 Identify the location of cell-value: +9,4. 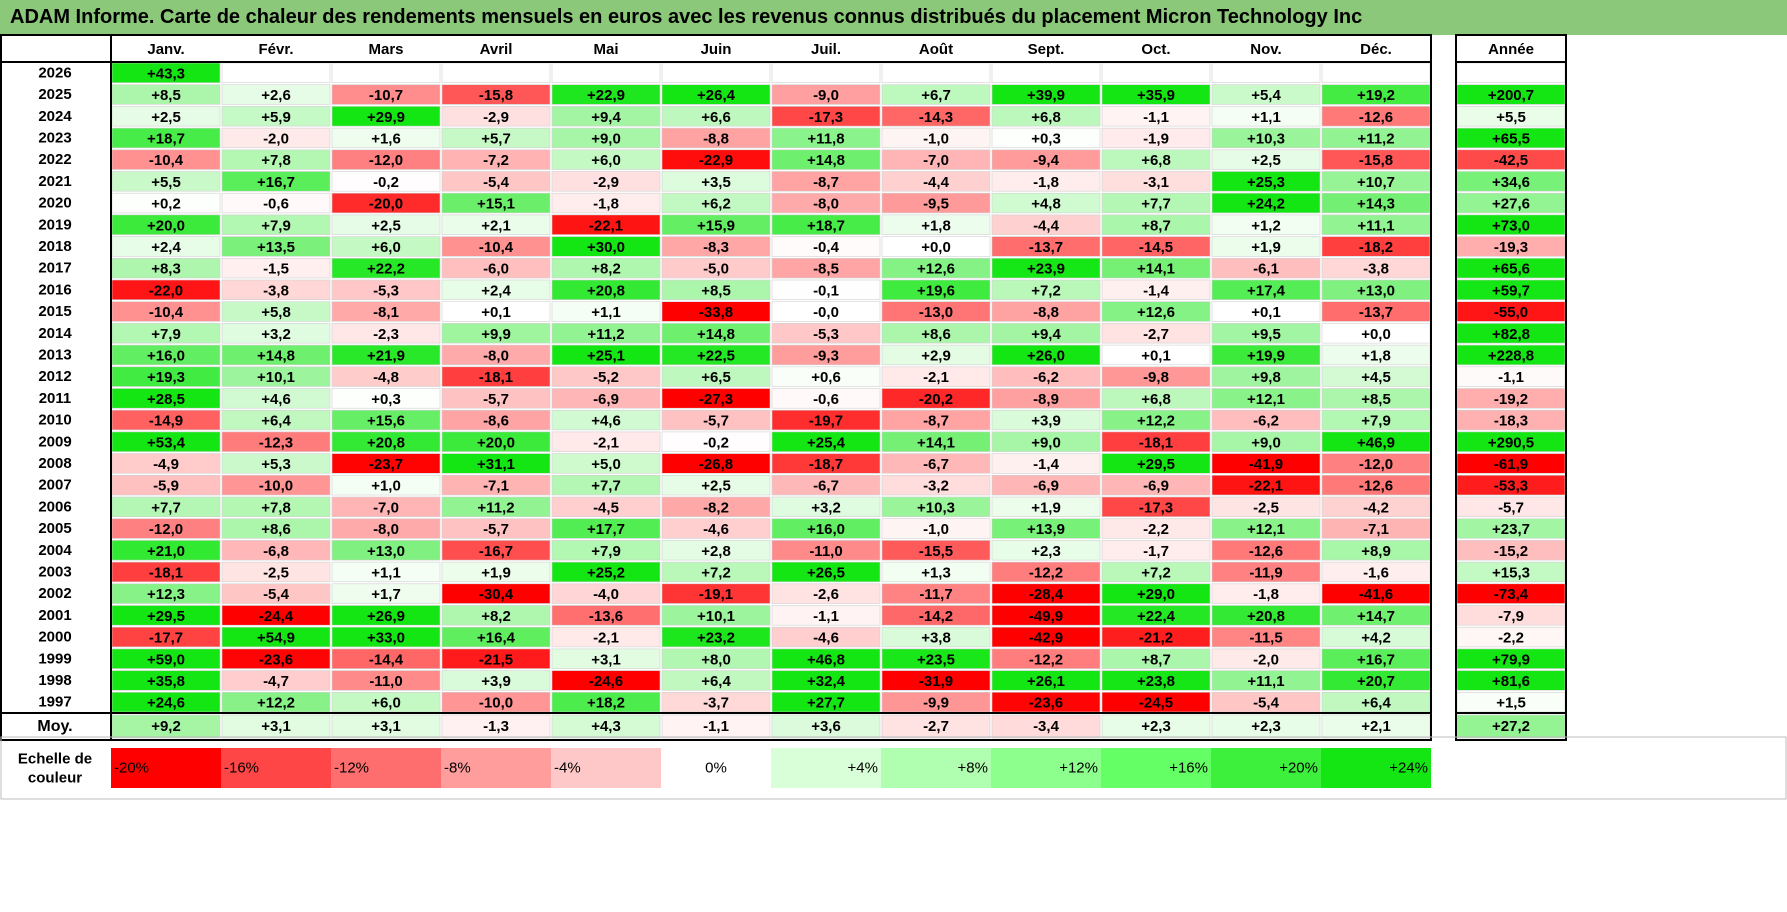
(1046, 334).